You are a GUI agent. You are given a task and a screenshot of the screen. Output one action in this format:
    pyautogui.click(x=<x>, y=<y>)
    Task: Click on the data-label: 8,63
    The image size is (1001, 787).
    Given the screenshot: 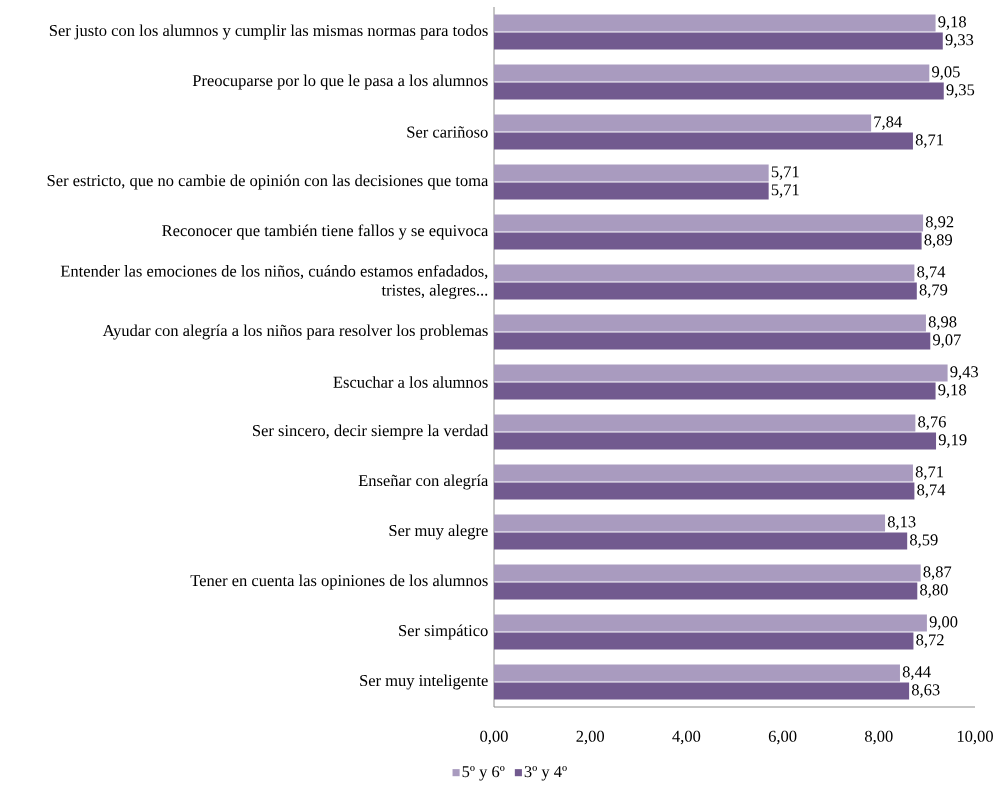 What is the action you would take?
    pyautogui.click(x=925, y=691)
    